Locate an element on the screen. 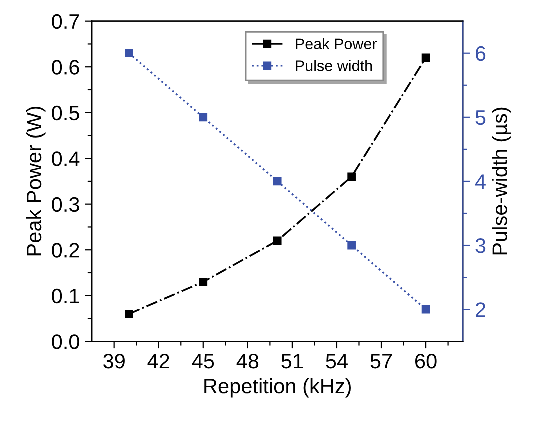 The height and width of the screenshot is (427, 558). y-tick-label: 0.6 is located at coordinates (66, 67).